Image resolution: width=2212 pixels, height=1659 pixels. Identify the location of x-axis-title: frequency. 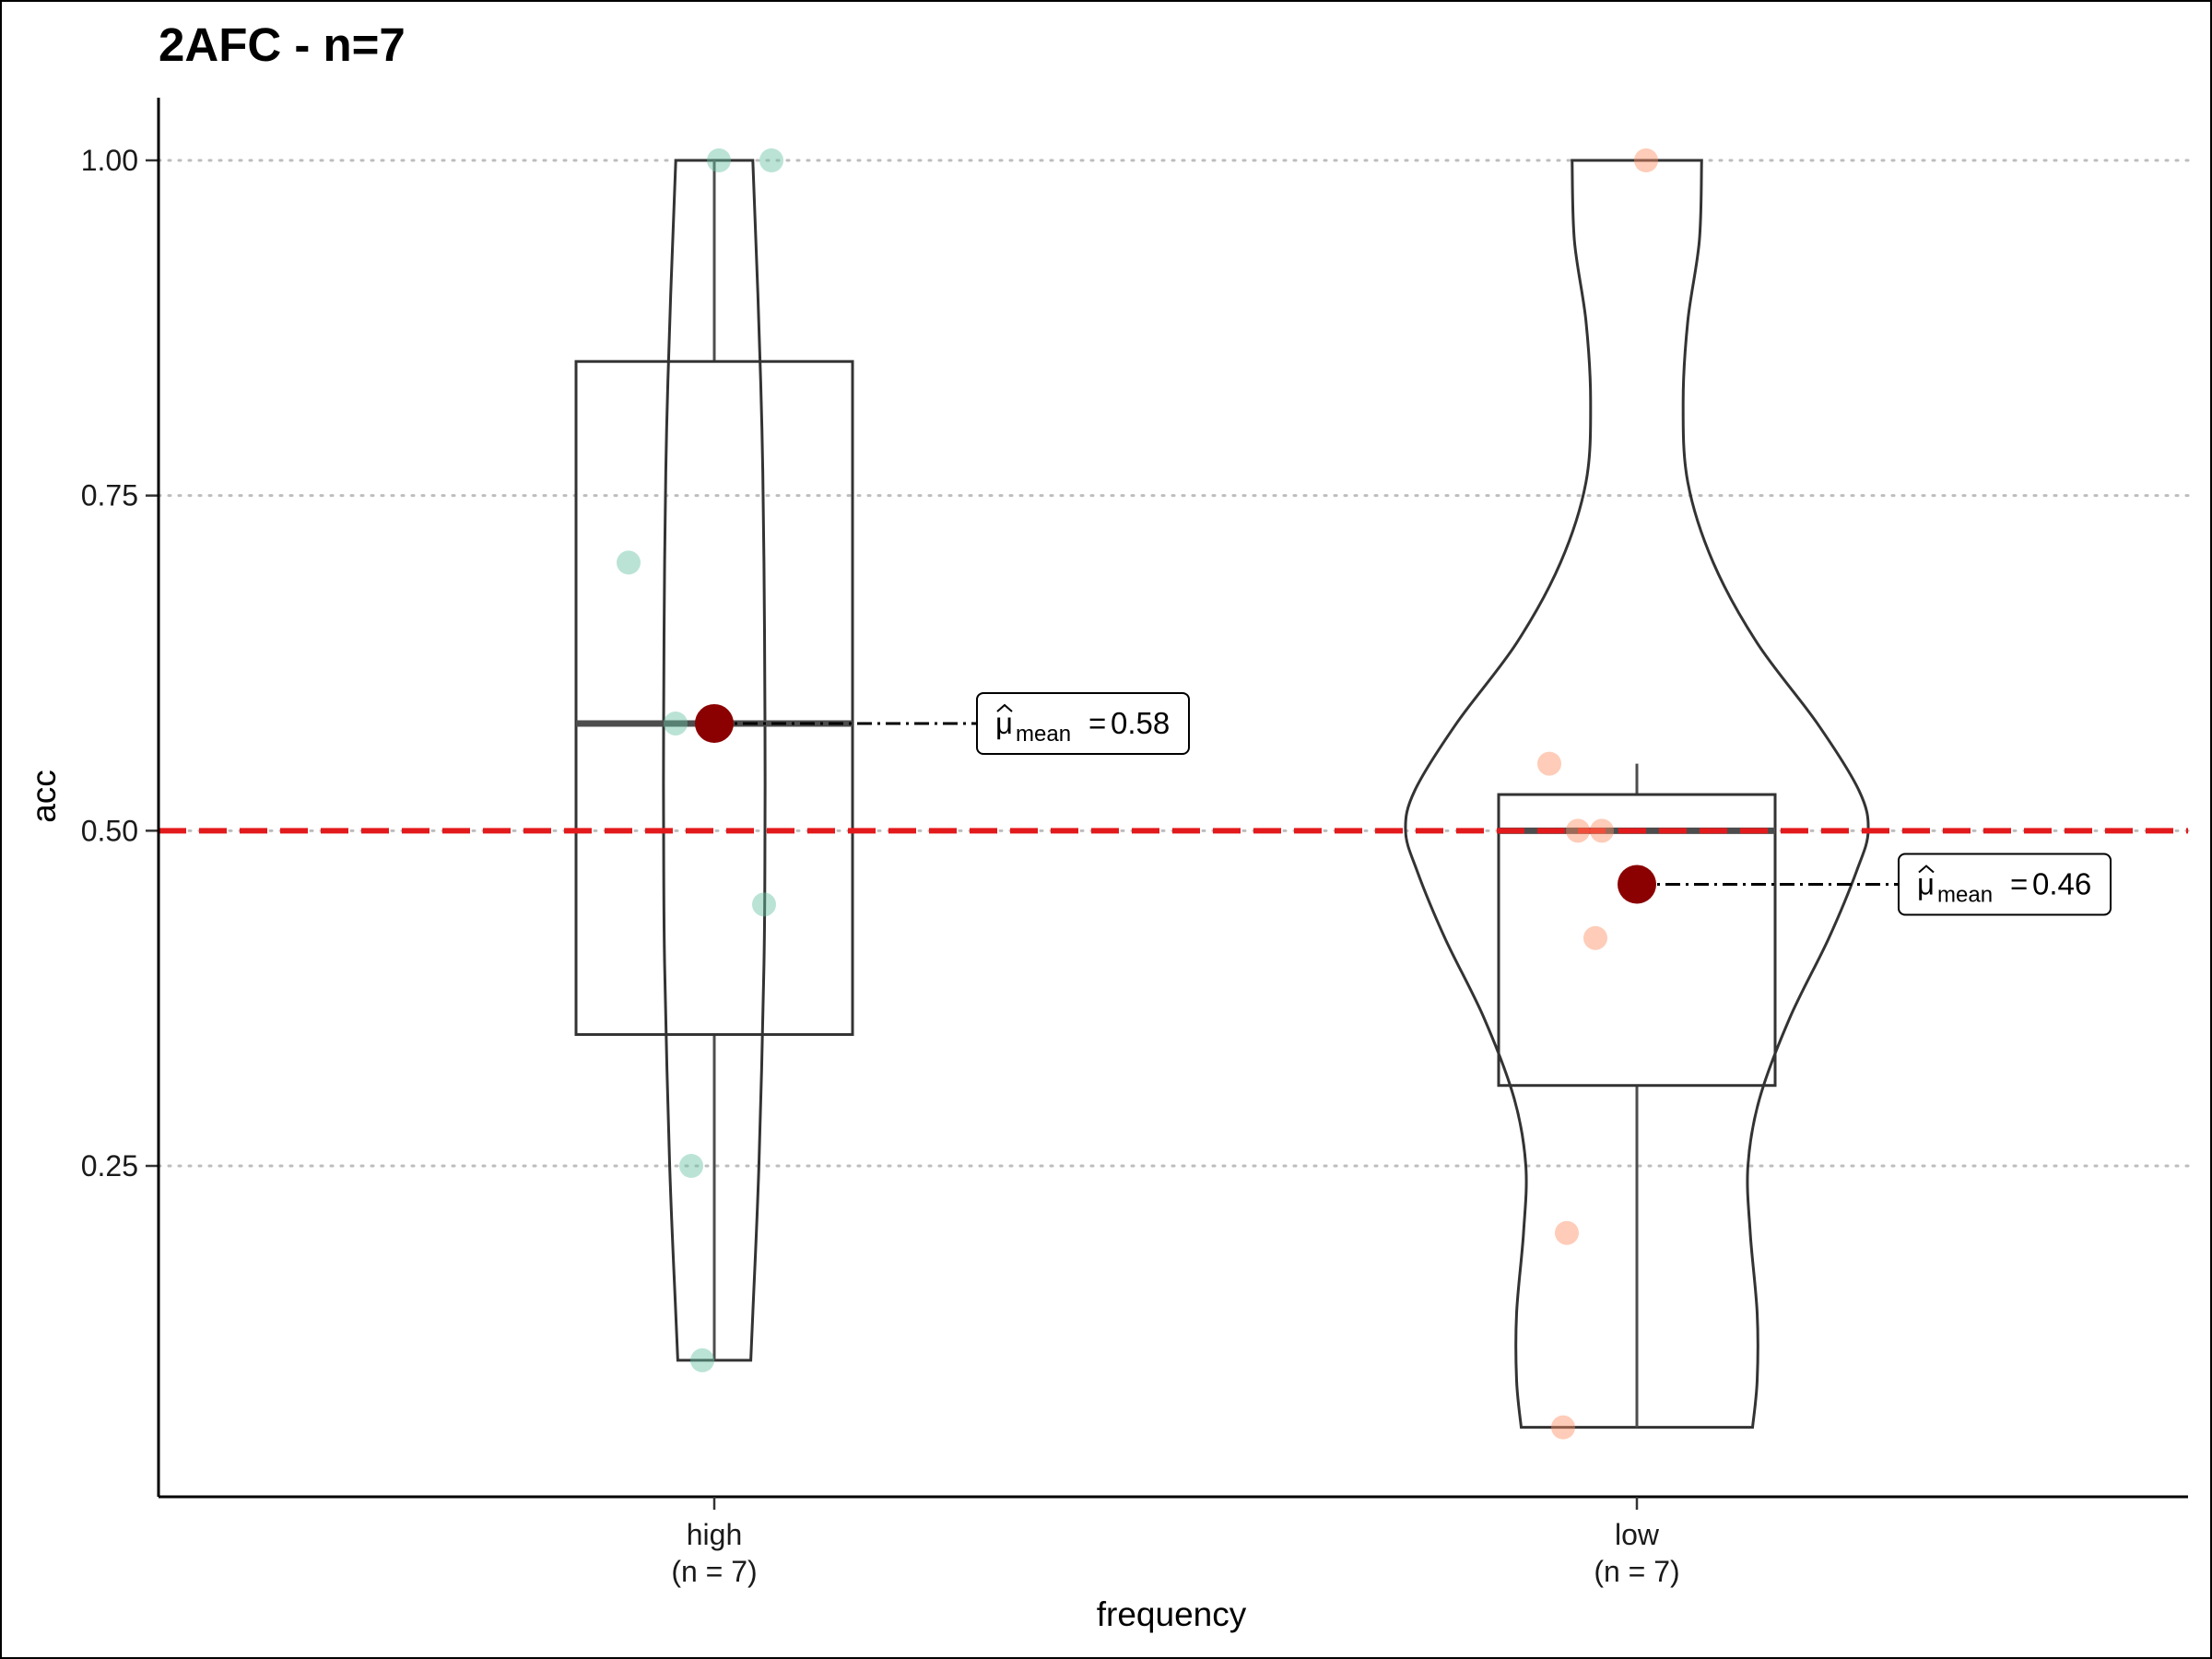
(1172, 1614).